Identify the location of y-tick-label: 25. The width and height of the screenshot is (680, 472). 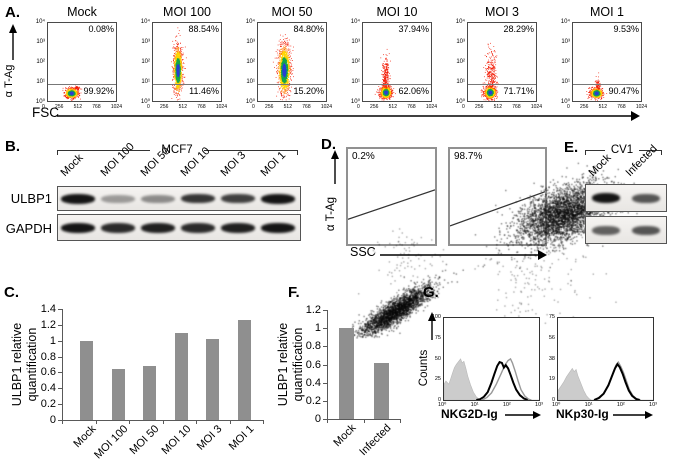
(437, 379).